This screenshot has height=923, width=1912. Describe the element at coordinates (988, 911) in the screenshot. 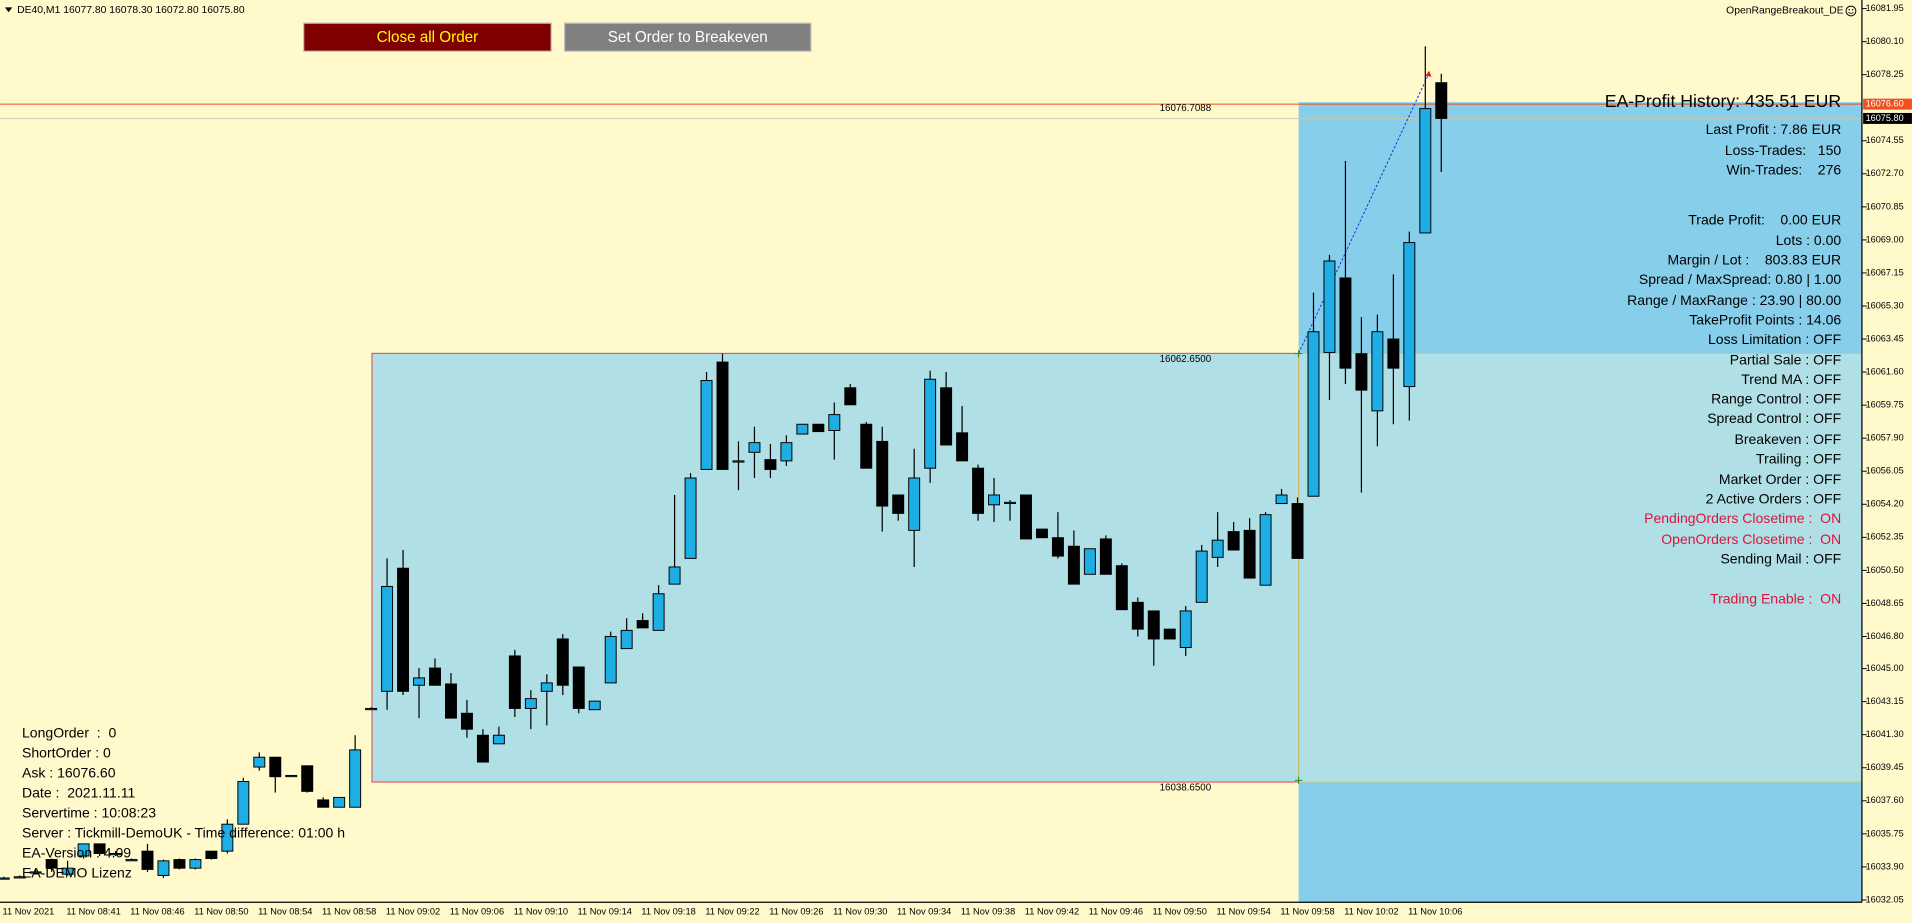

I see `x-tick-label: 11 Nov 09:38` at that location.